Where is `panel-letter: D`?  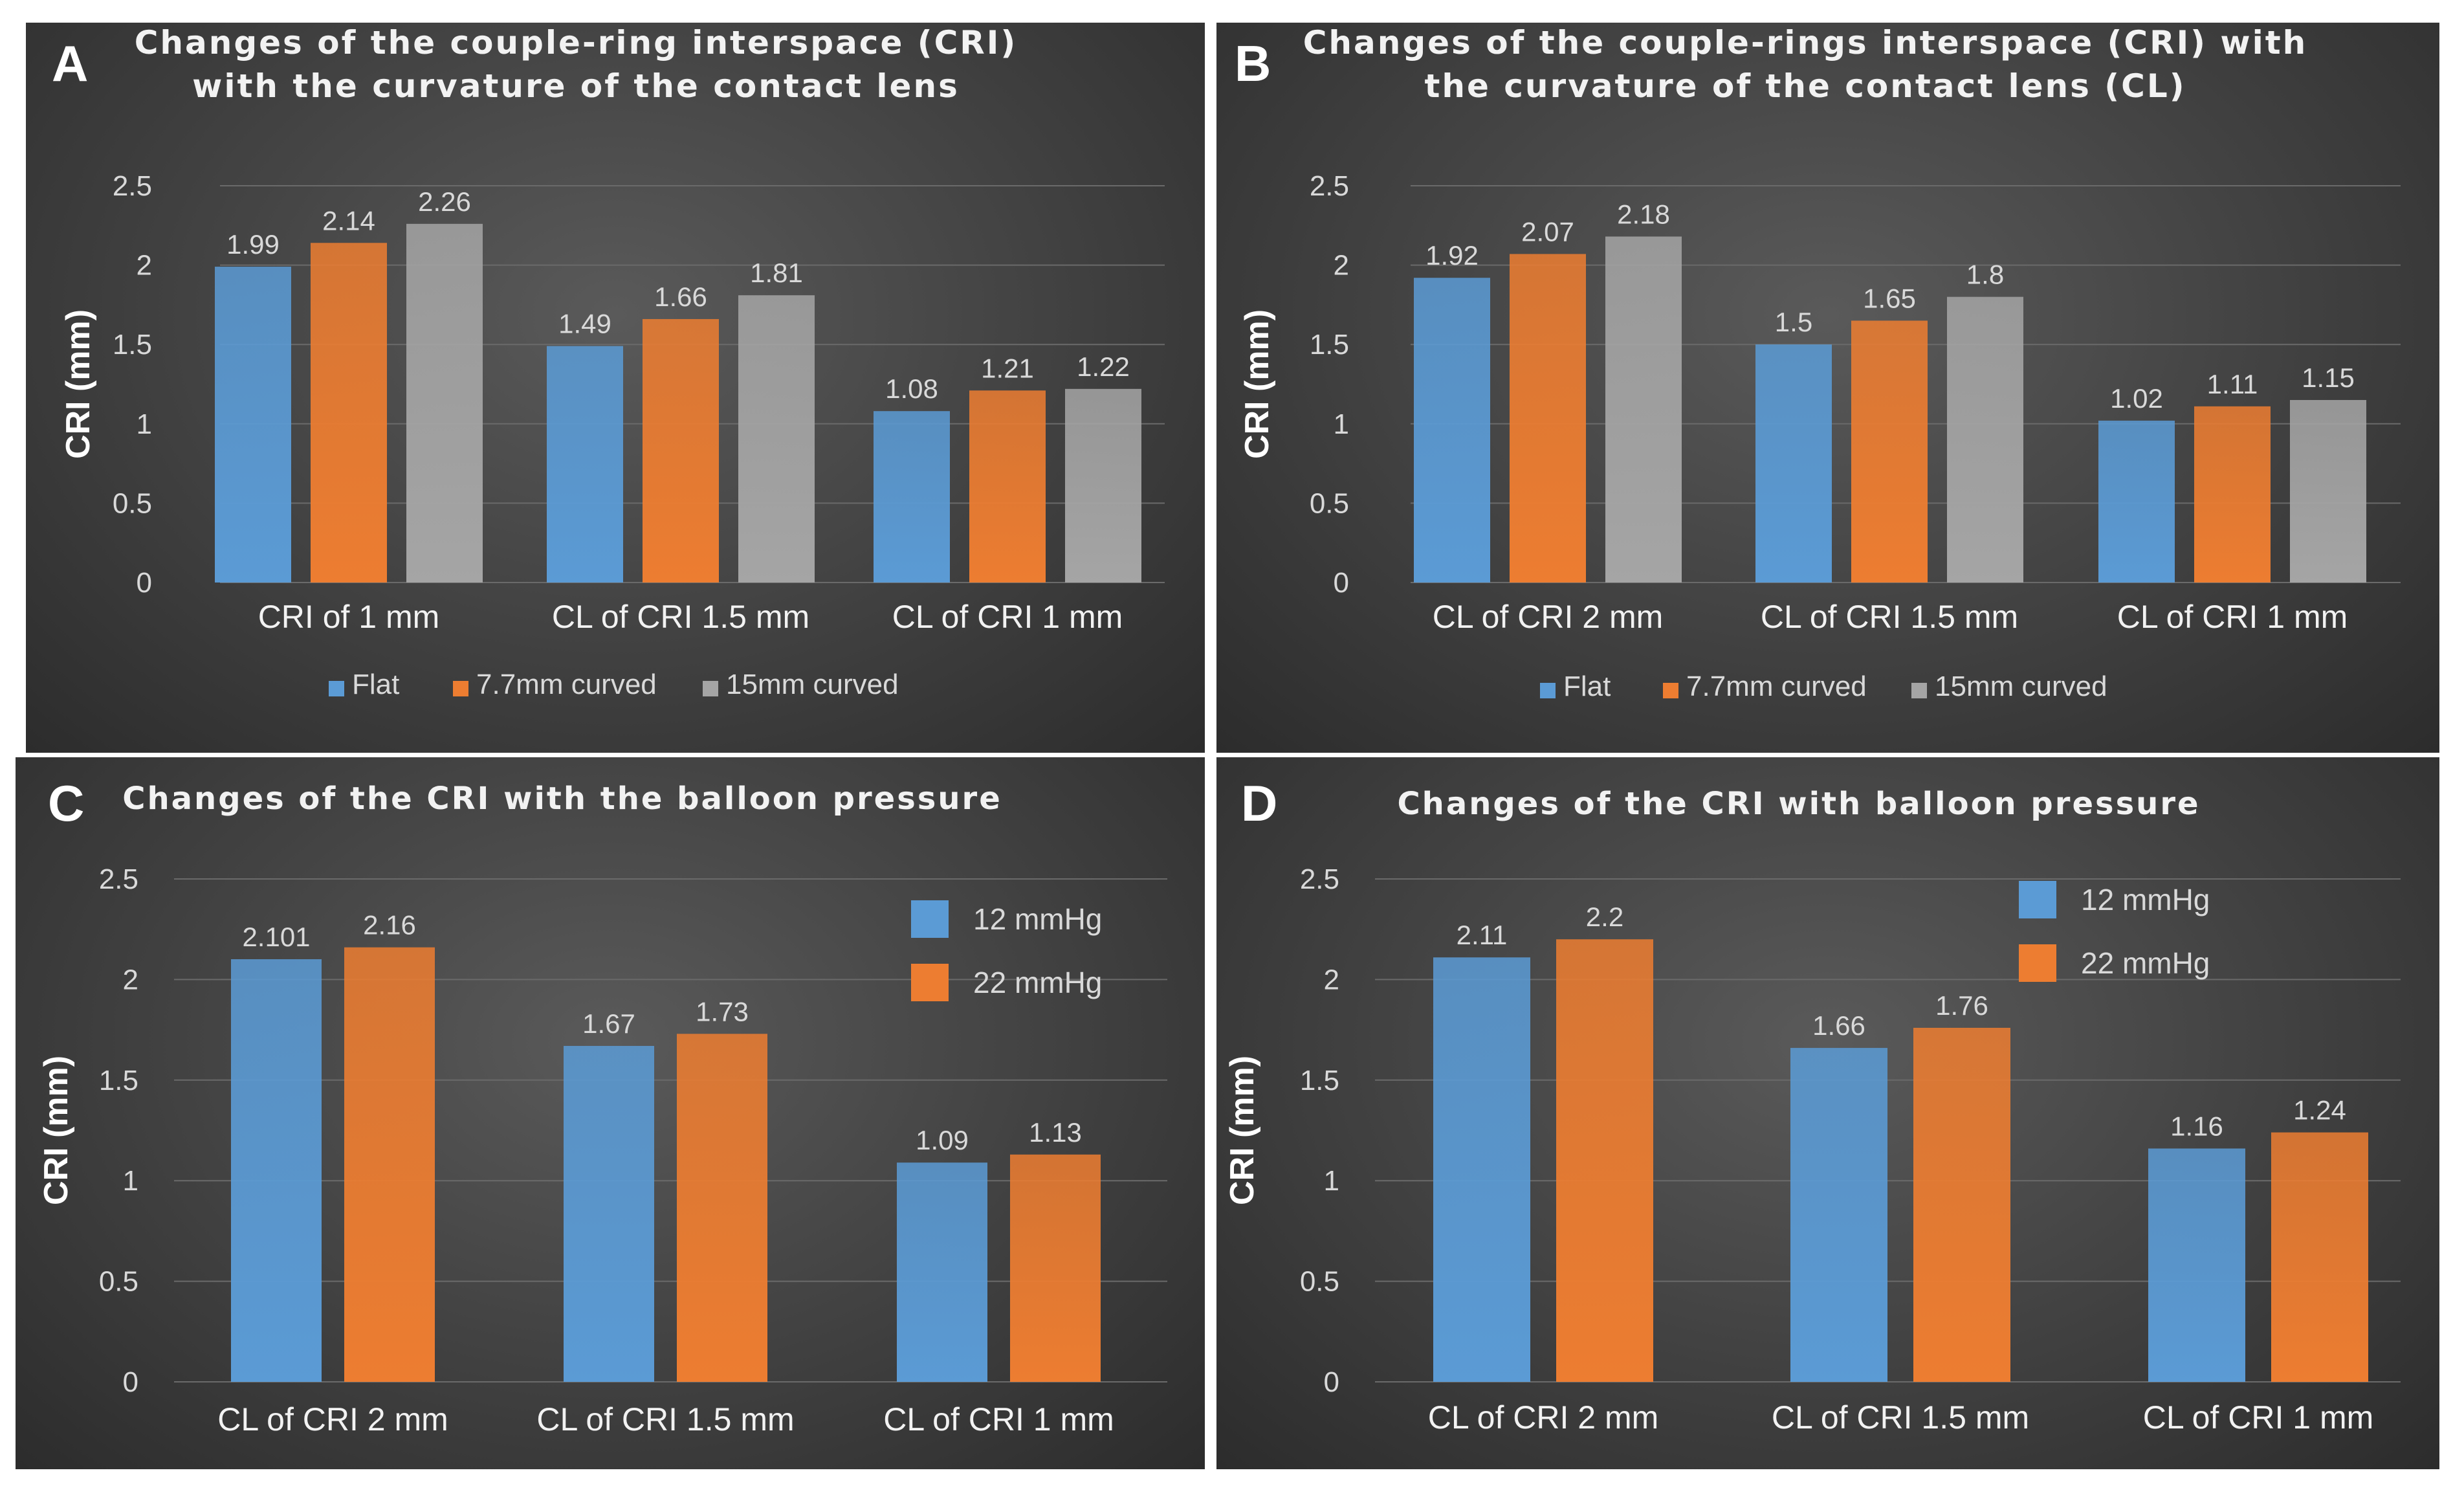 panel-letter: D is located at coordinates (1259, 803).